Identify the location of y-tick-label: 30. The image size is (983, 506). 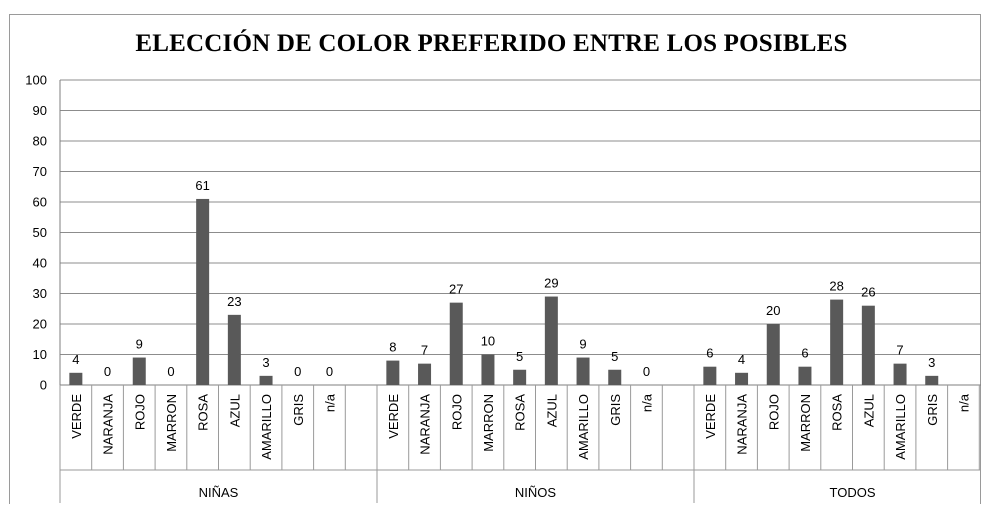
(40, 293).